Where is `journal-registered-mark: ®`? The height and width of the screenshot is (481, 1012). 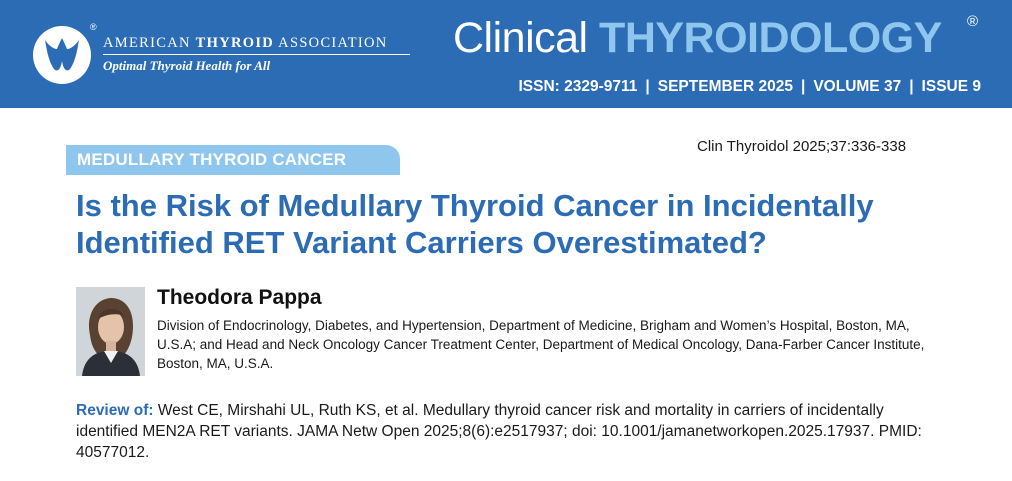
journal-registered-mark: ® is located at coordinates (972, 21).